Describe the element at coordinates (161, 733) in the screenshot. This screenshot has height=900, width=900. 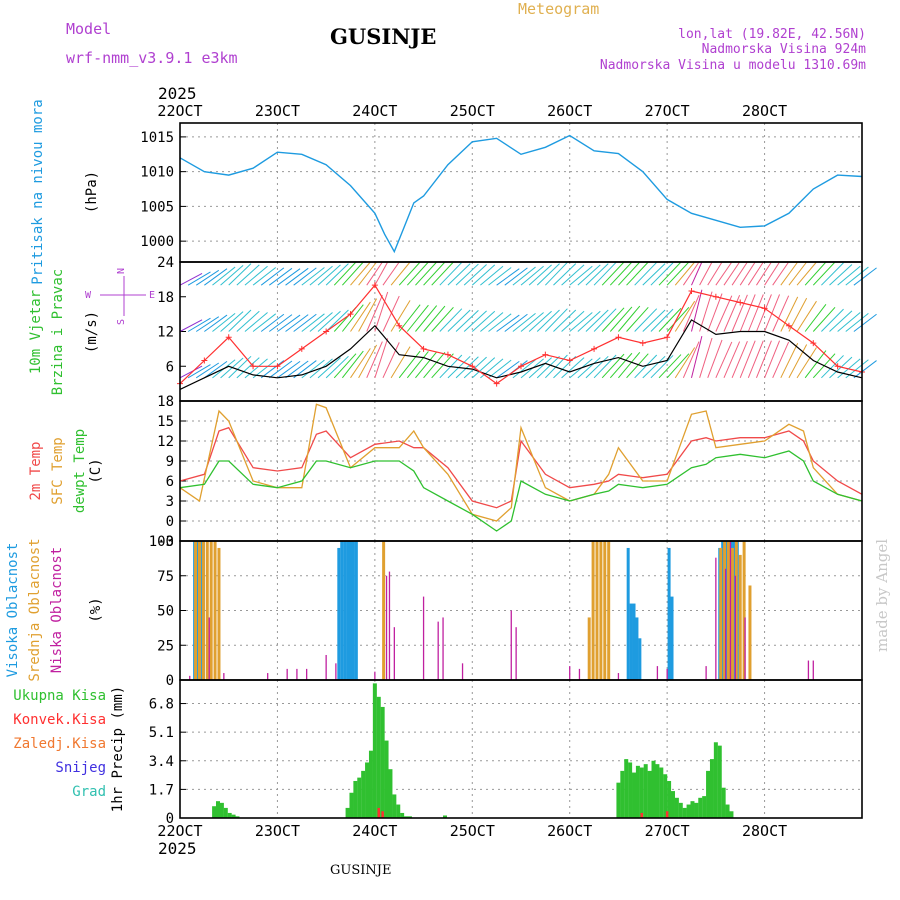
I see `y-tick-label: 5.1` at that location.